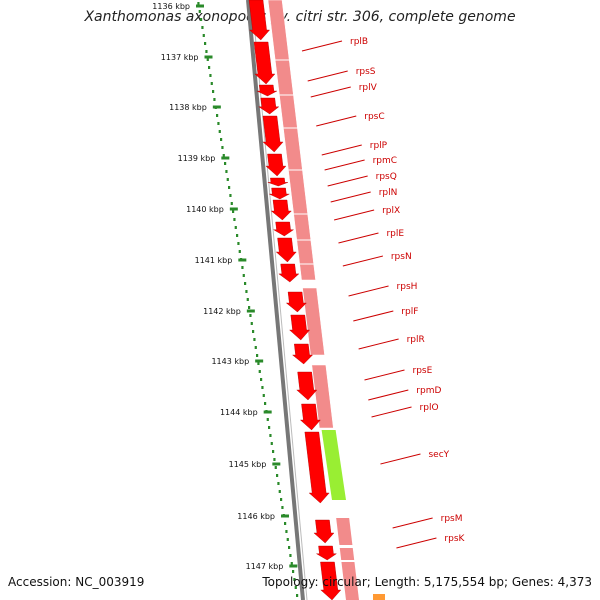 The height and width of the screenshot is (600, 600). What do you see at coordinates (333, 465) in the screenshot?
I see `secY-band` at bounding box center [333, 465].